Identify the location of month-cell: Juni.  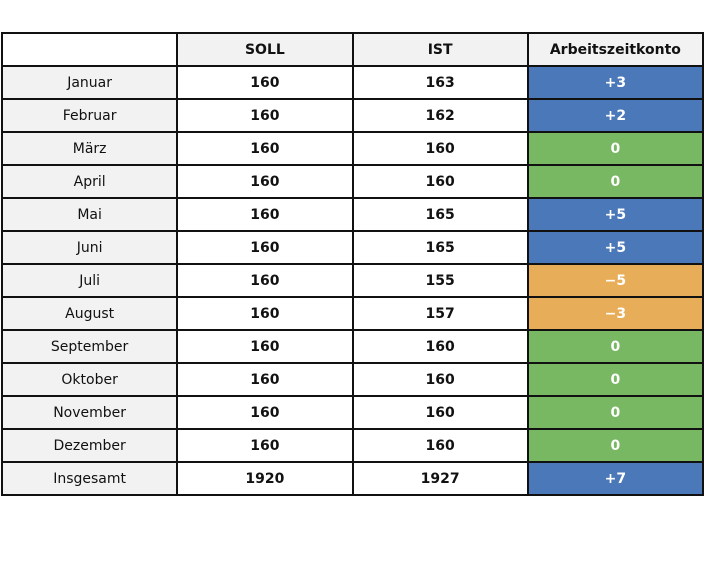
(89, 247).